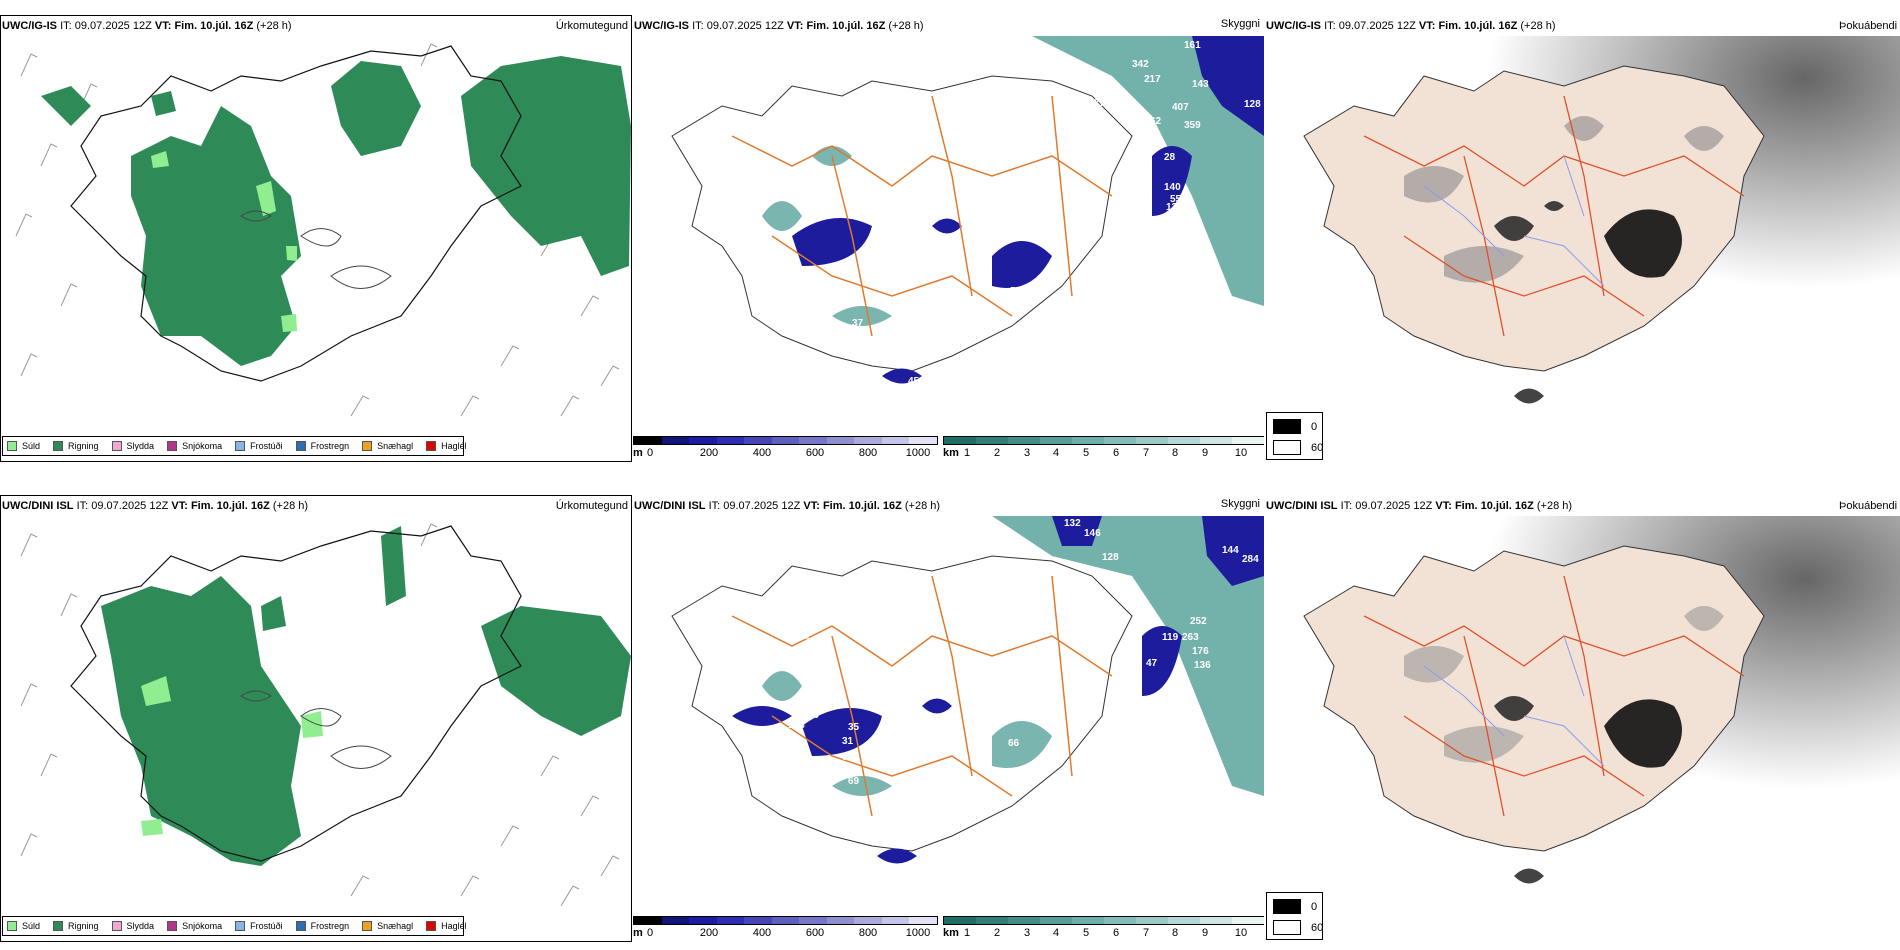 Image resolution: width=1900 pixels, height=950 pixels. What do you see at coordinates (1072, 523) in the screenshot?
I see `cloud-base-value: 132` at bounding box center [1072, 523].